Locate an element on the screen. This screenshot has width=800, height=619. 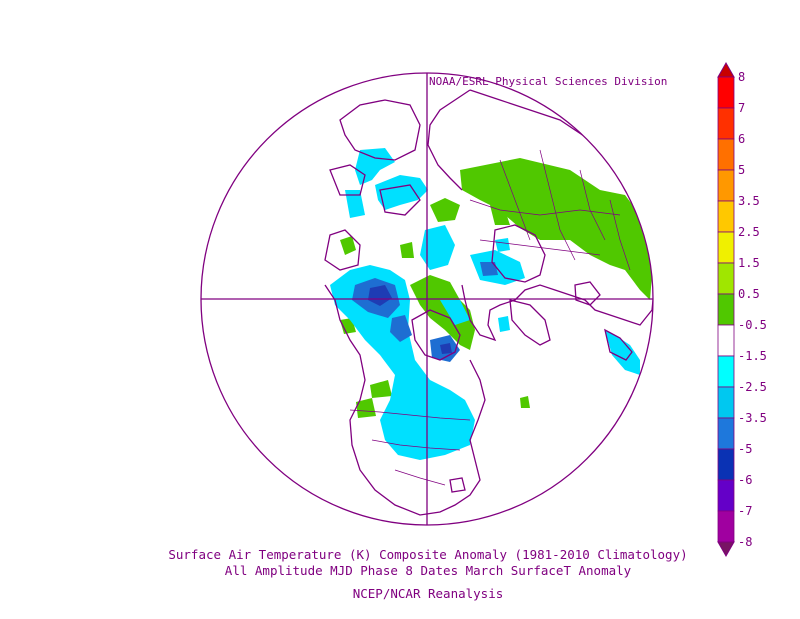
colorbar-label: 3.5 is located at coordinates (749, 201).